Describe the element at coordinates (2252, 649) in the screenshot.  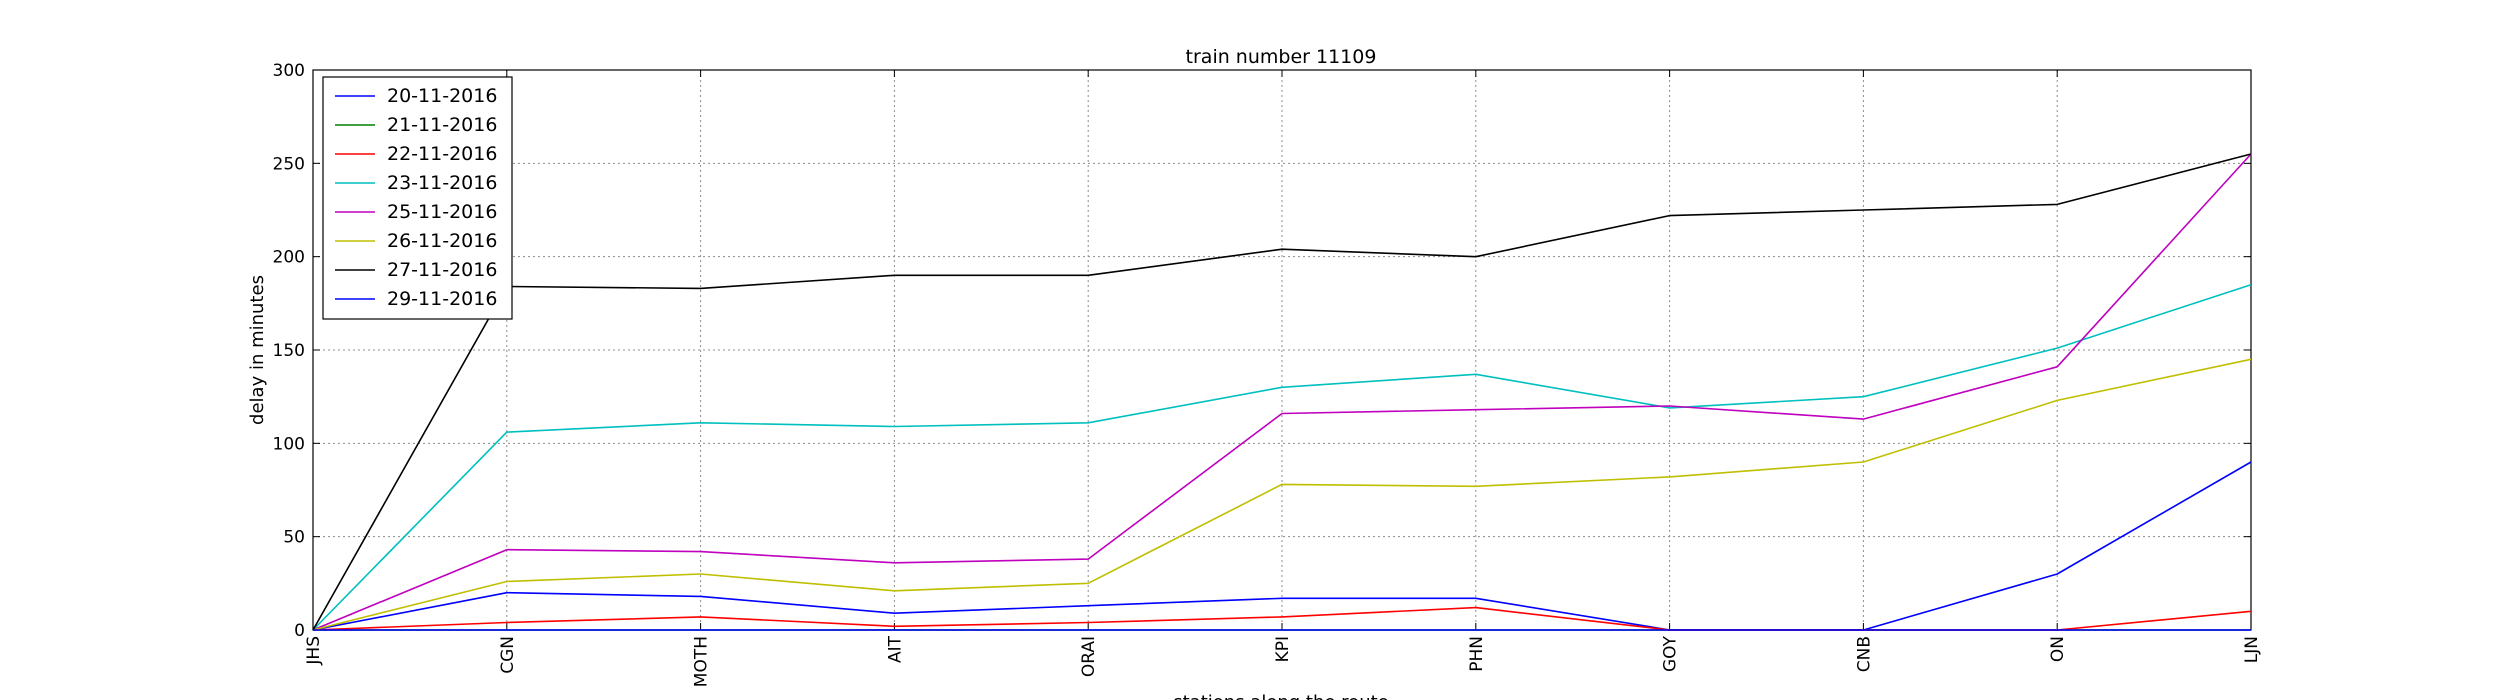
I see `x-tick-label: LJN` at that location.